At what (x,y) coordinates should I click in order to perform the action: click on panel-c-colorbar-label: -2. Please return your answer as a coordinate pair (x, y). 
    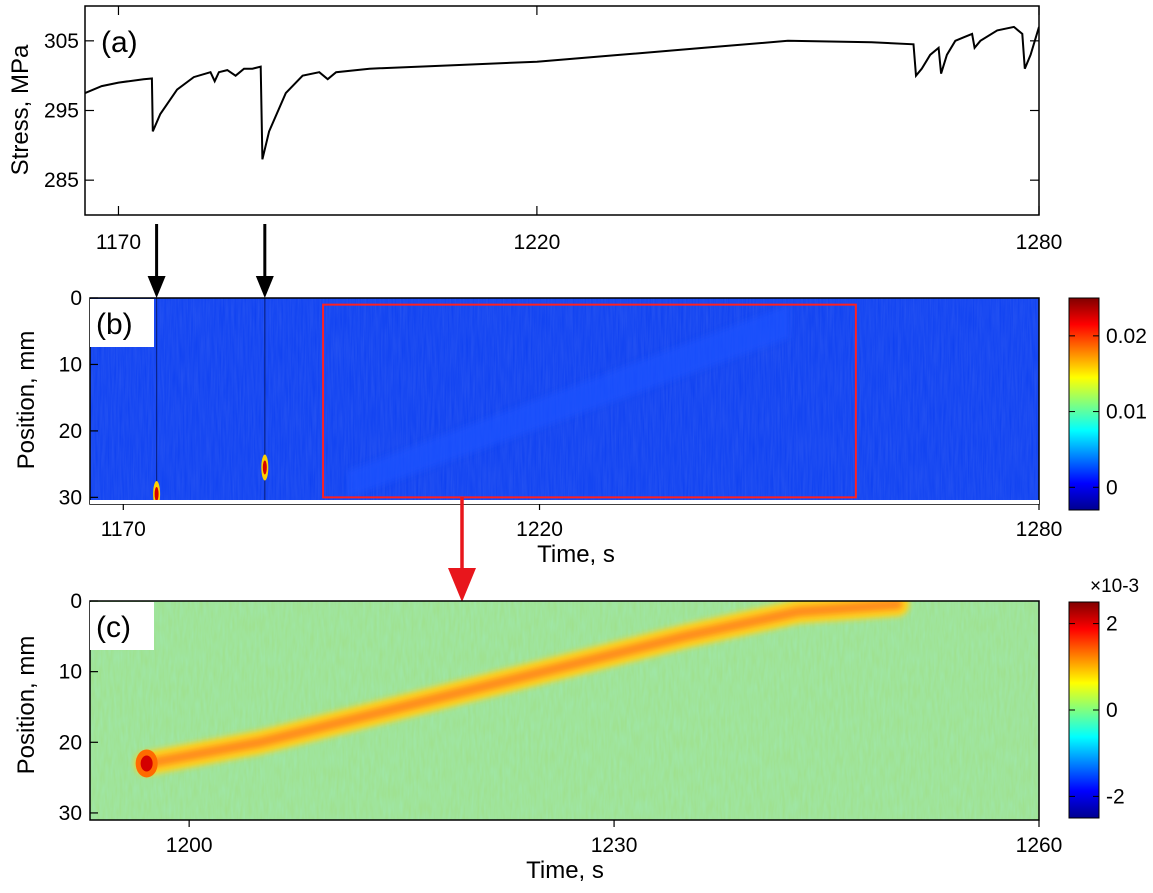
    Looking at the image, I should click on (1115, 796).